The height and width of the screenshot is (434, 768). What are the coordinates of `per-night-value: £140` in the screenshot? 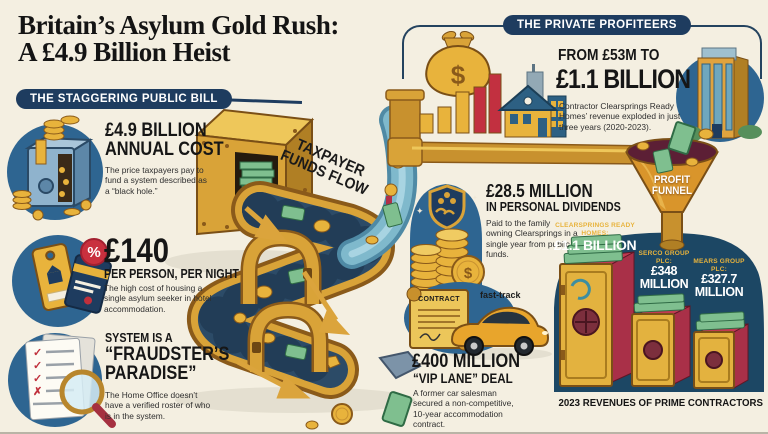 It's located at (137, 251).